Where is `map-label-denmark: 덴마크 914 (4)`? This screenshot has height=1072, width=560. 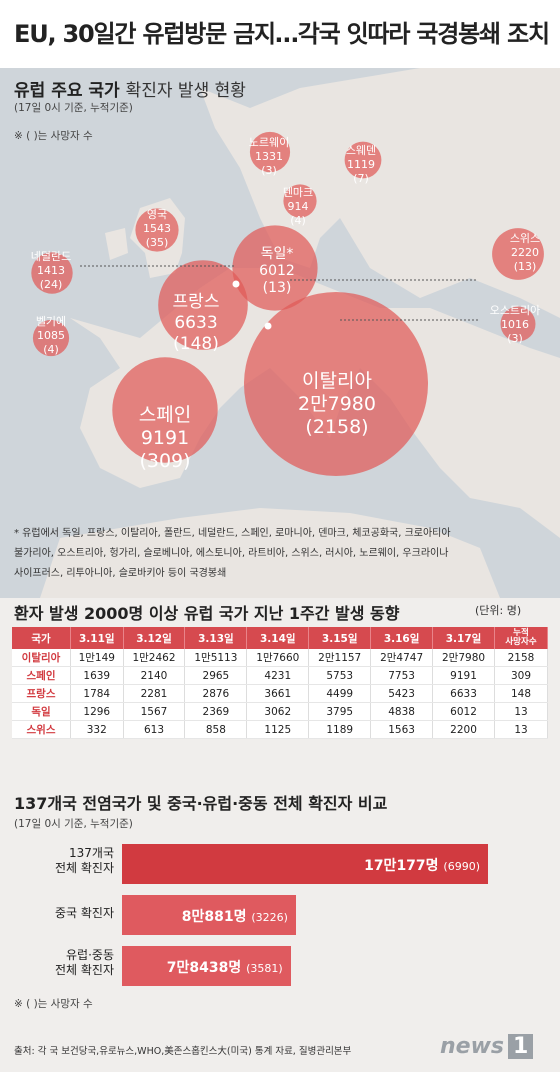
map-label-denmark: 덴마크 914 (4) is located at coordinates (298, 207).